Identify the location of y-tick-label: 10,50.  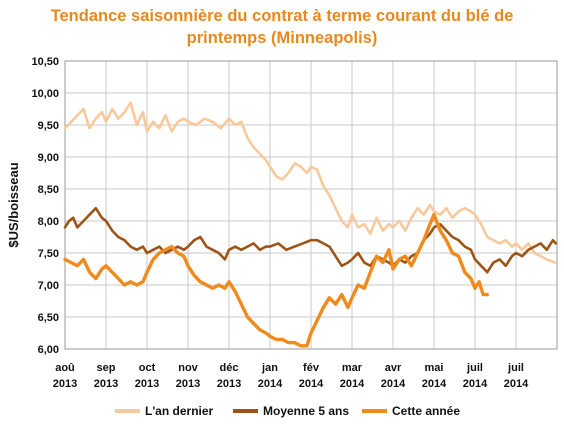
(45, 62).